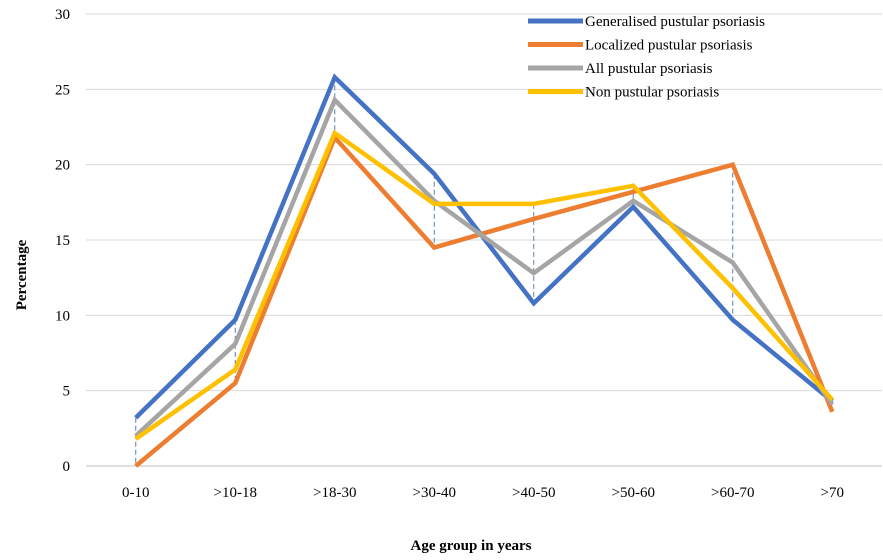 This screenshot has width=883, height=560. I want to click on y-tick-label: 30, so click(62, 15).